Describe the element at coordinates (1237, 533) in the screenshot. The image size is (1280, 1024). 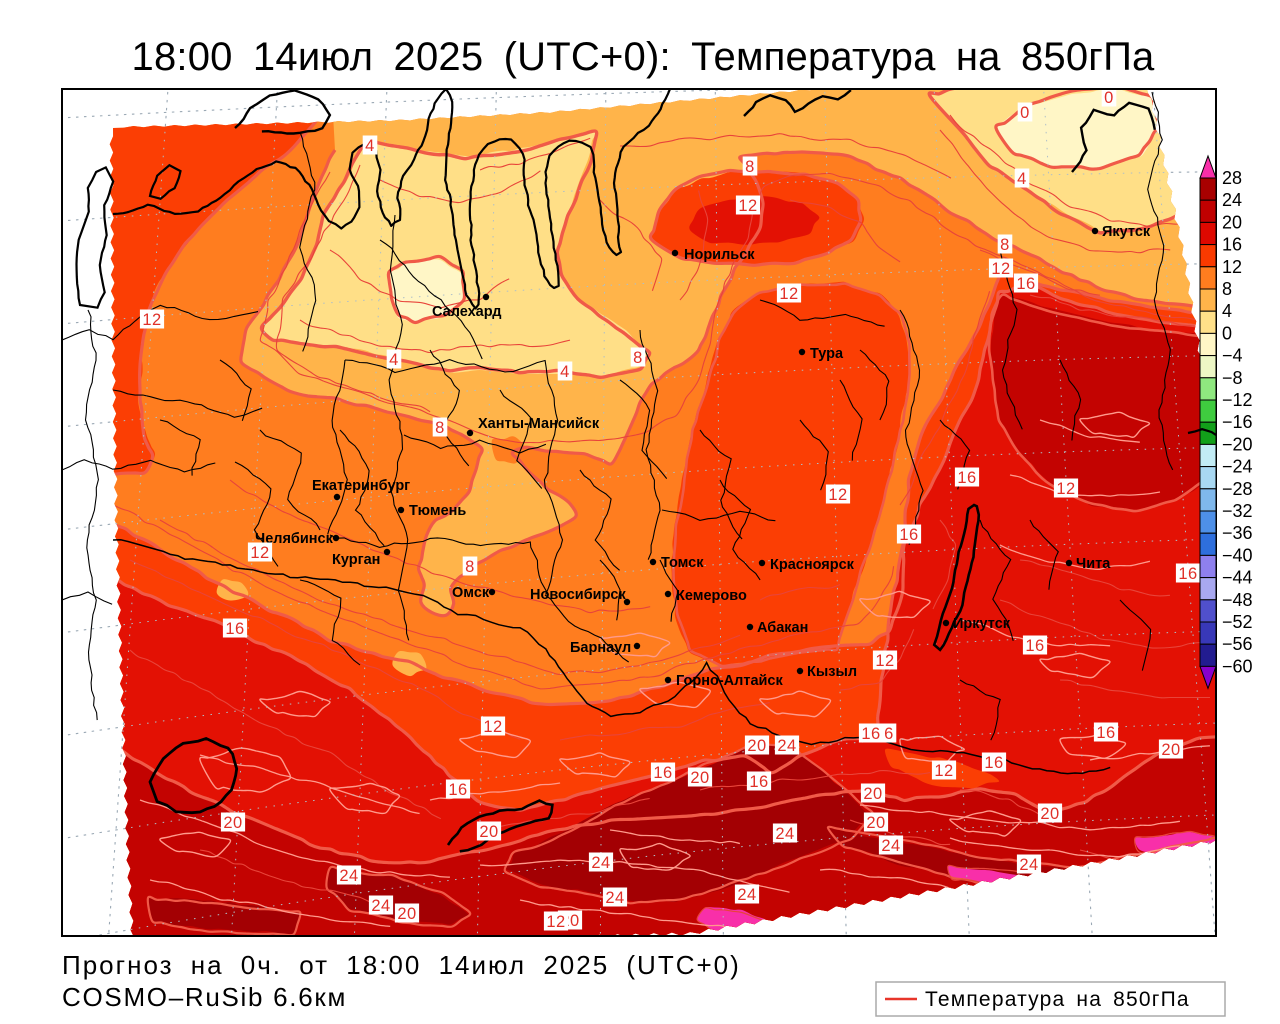
I see `svg-text: −36` at that location.